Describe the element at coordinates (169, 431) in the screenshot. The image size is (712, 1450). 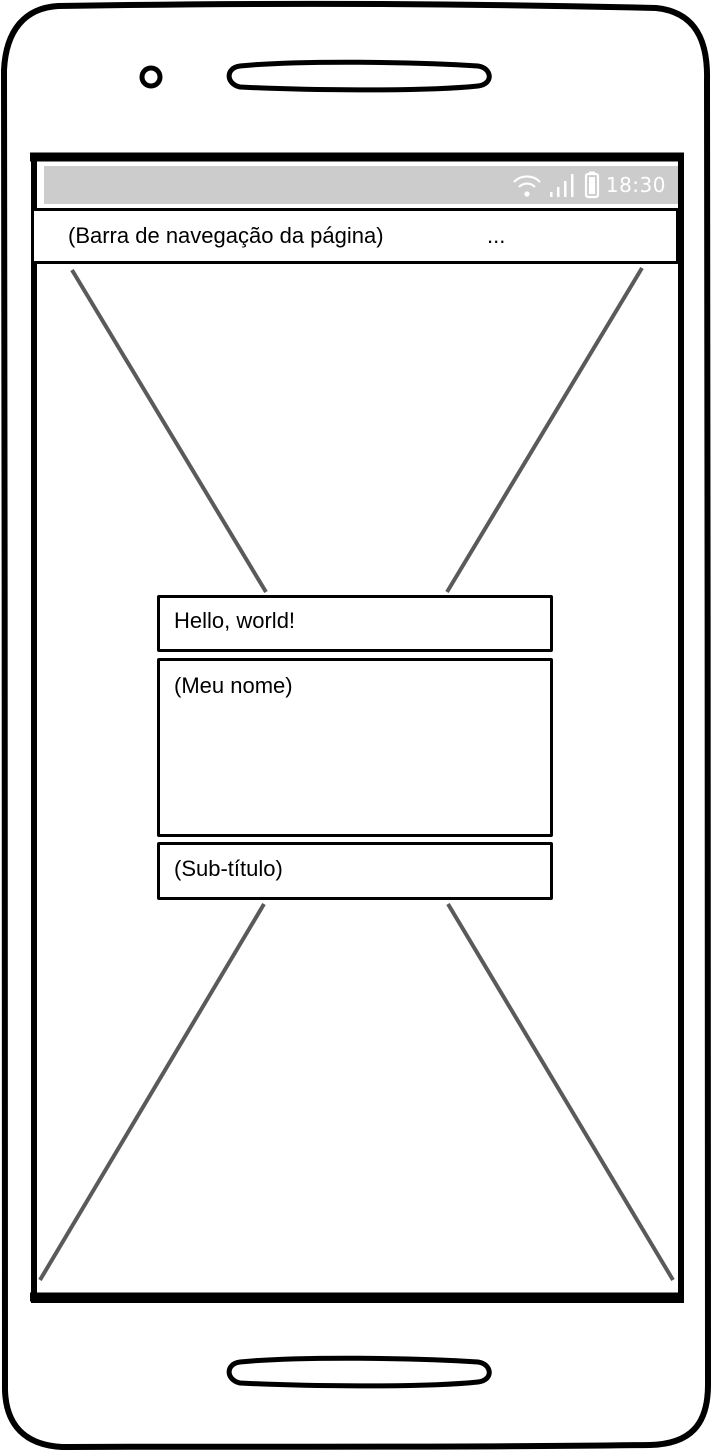
I see `placeholder-line-top-left` at that location.